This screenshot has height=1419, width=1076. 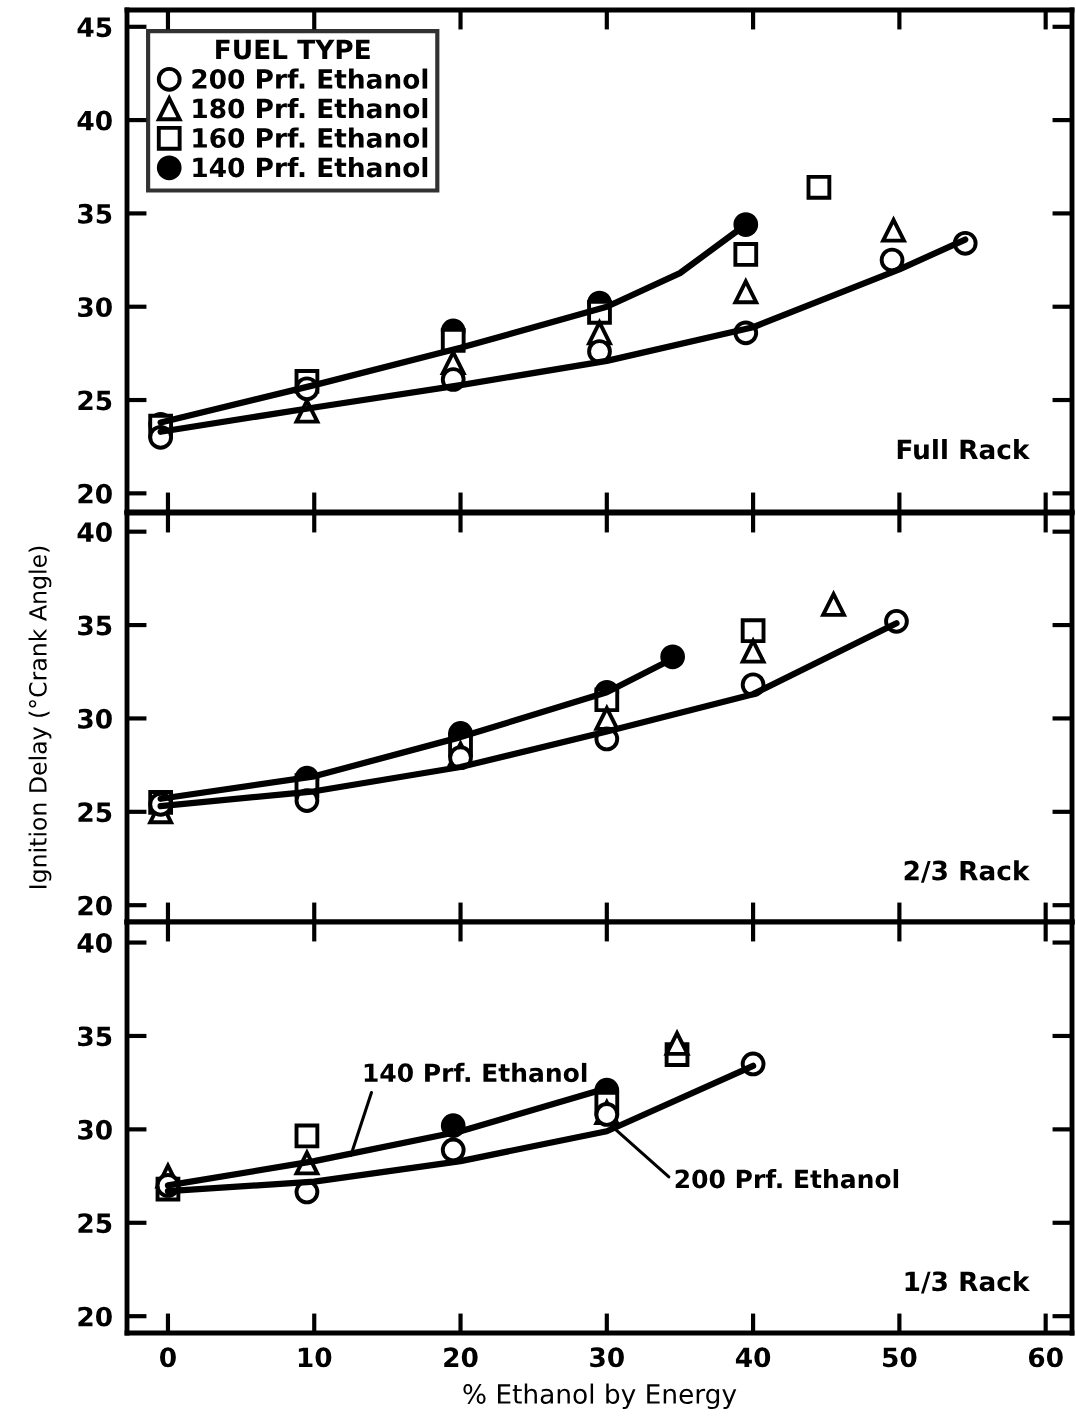 What do you see at coordinates (787, 1179) in the screenshot?
I see `annotation: 200 Prf. Ethanol` at bounding box center [787, 1179].